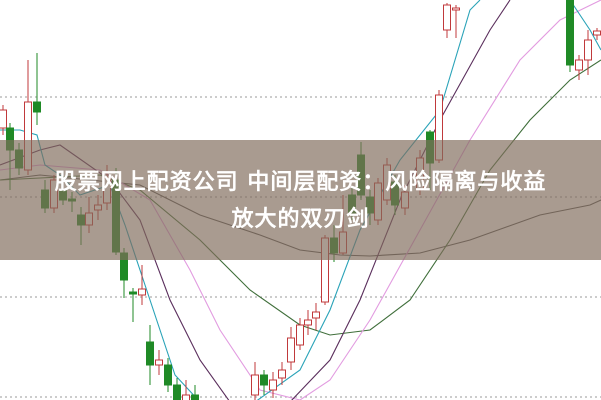 The image size is (601, 400). What do you see at coordinates (300, 182) in the screenshot?
I see `headline-line-1: 股票网上配资公司 中间层配资：风险隔离与收益` at bounding box center [300, 182].